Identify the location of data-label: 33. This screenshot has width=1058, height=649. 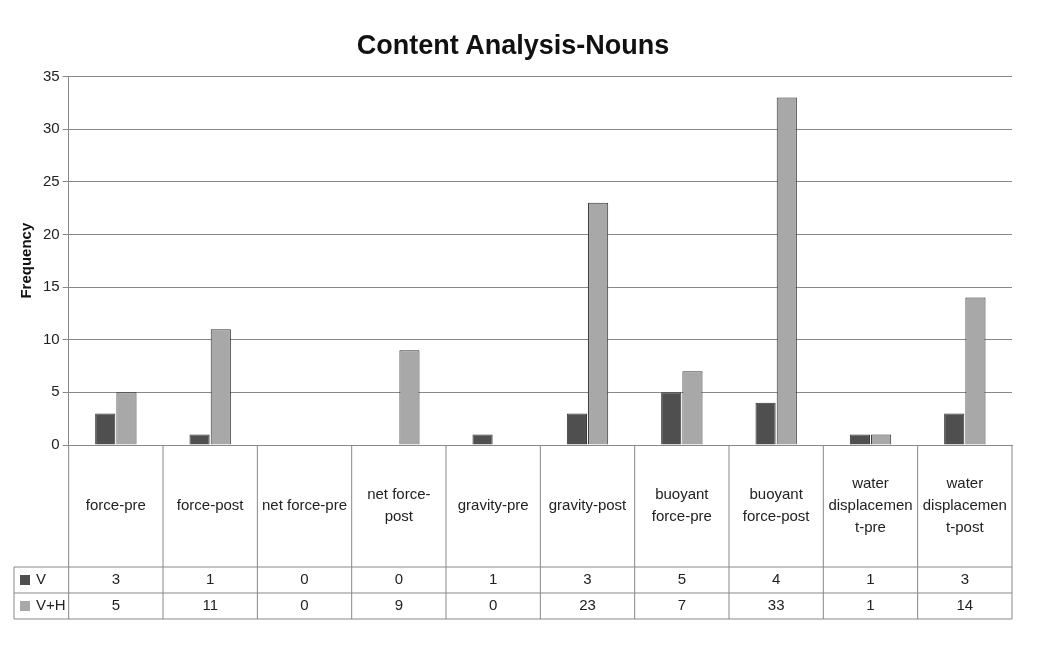
(776, 605).